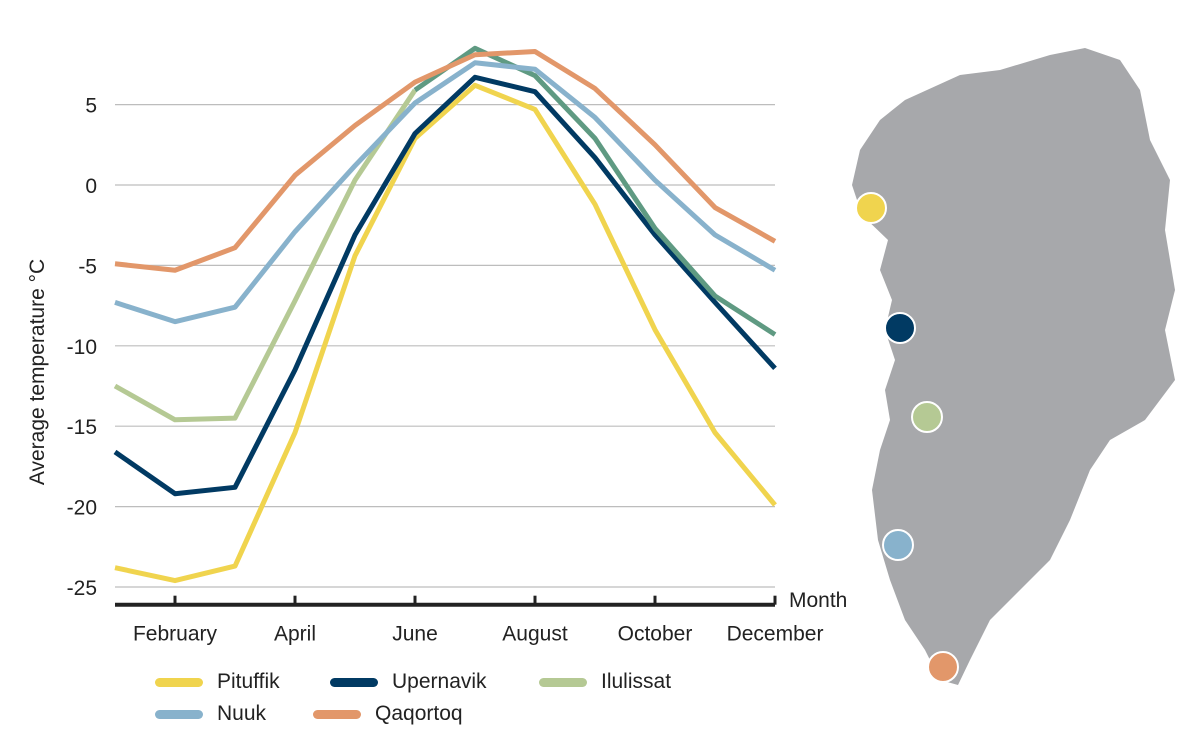 The width and height of the screenshot is (1187, 745). I want to click on x-tick-label: February, so click(175, 634).